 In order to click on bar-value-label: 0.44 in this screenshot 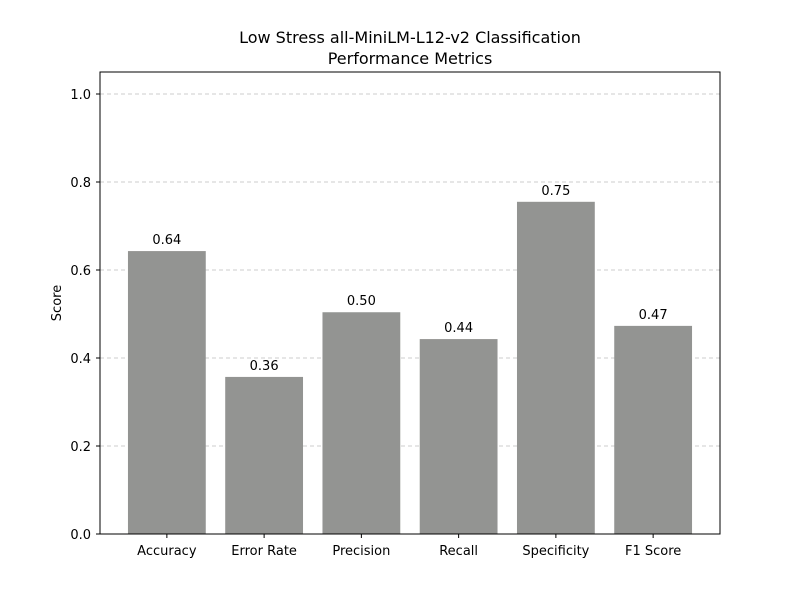, I will do `click(458, 328)`.